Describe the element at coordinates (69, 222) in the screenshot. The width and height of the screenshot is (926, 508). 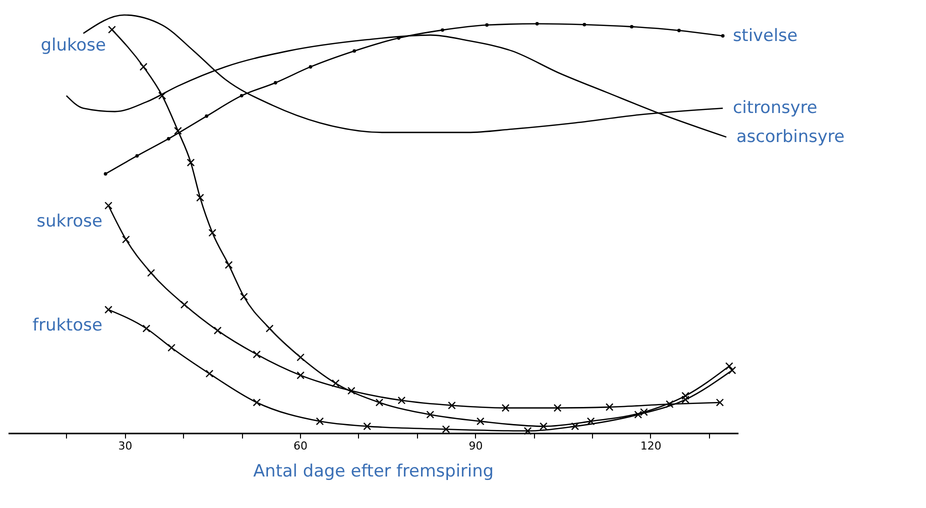
I see `series-label: sukrose` at that location.